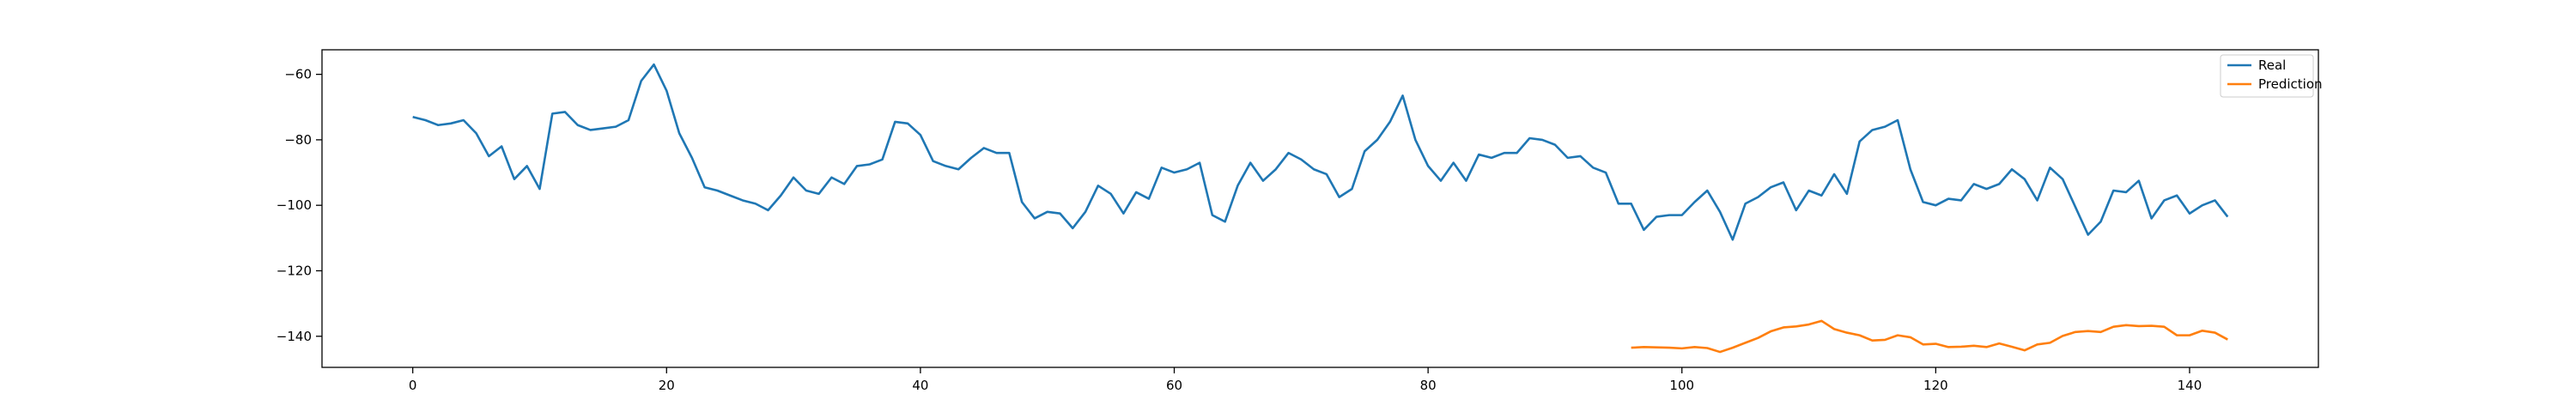  I want to click on legend-label-prediction: Prediction, so click(2290, 84).